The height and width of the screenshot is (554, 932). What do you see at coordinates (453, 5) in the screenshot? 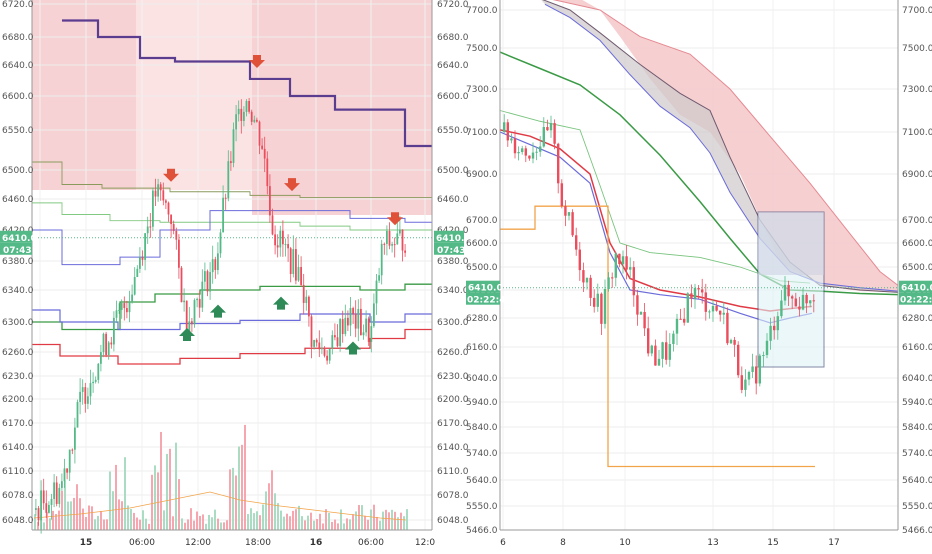
I see `right-y-tick-label: 6720.0` at bounding box center [453, 5].